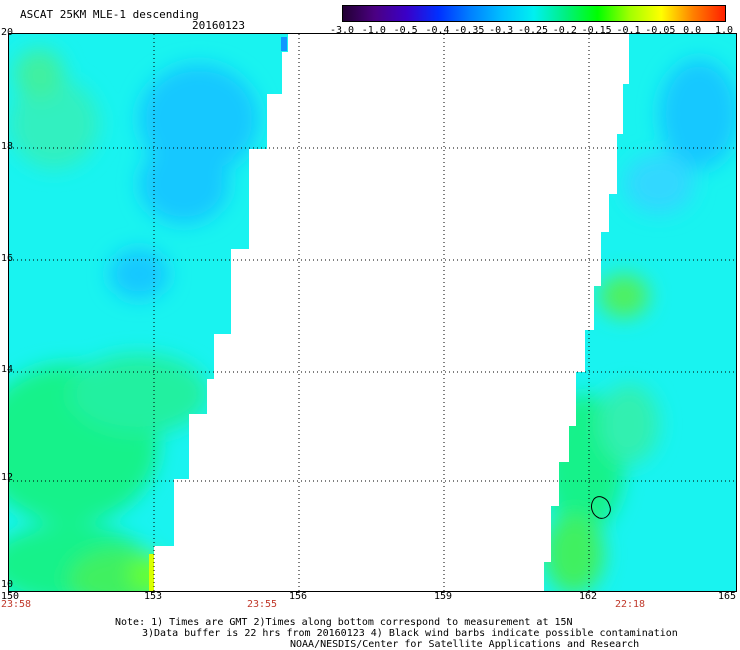  What do you see at coordinates (7, 146) in the screenshot?
I see `lat-label-18: 18` at bounding box center [7, 146].